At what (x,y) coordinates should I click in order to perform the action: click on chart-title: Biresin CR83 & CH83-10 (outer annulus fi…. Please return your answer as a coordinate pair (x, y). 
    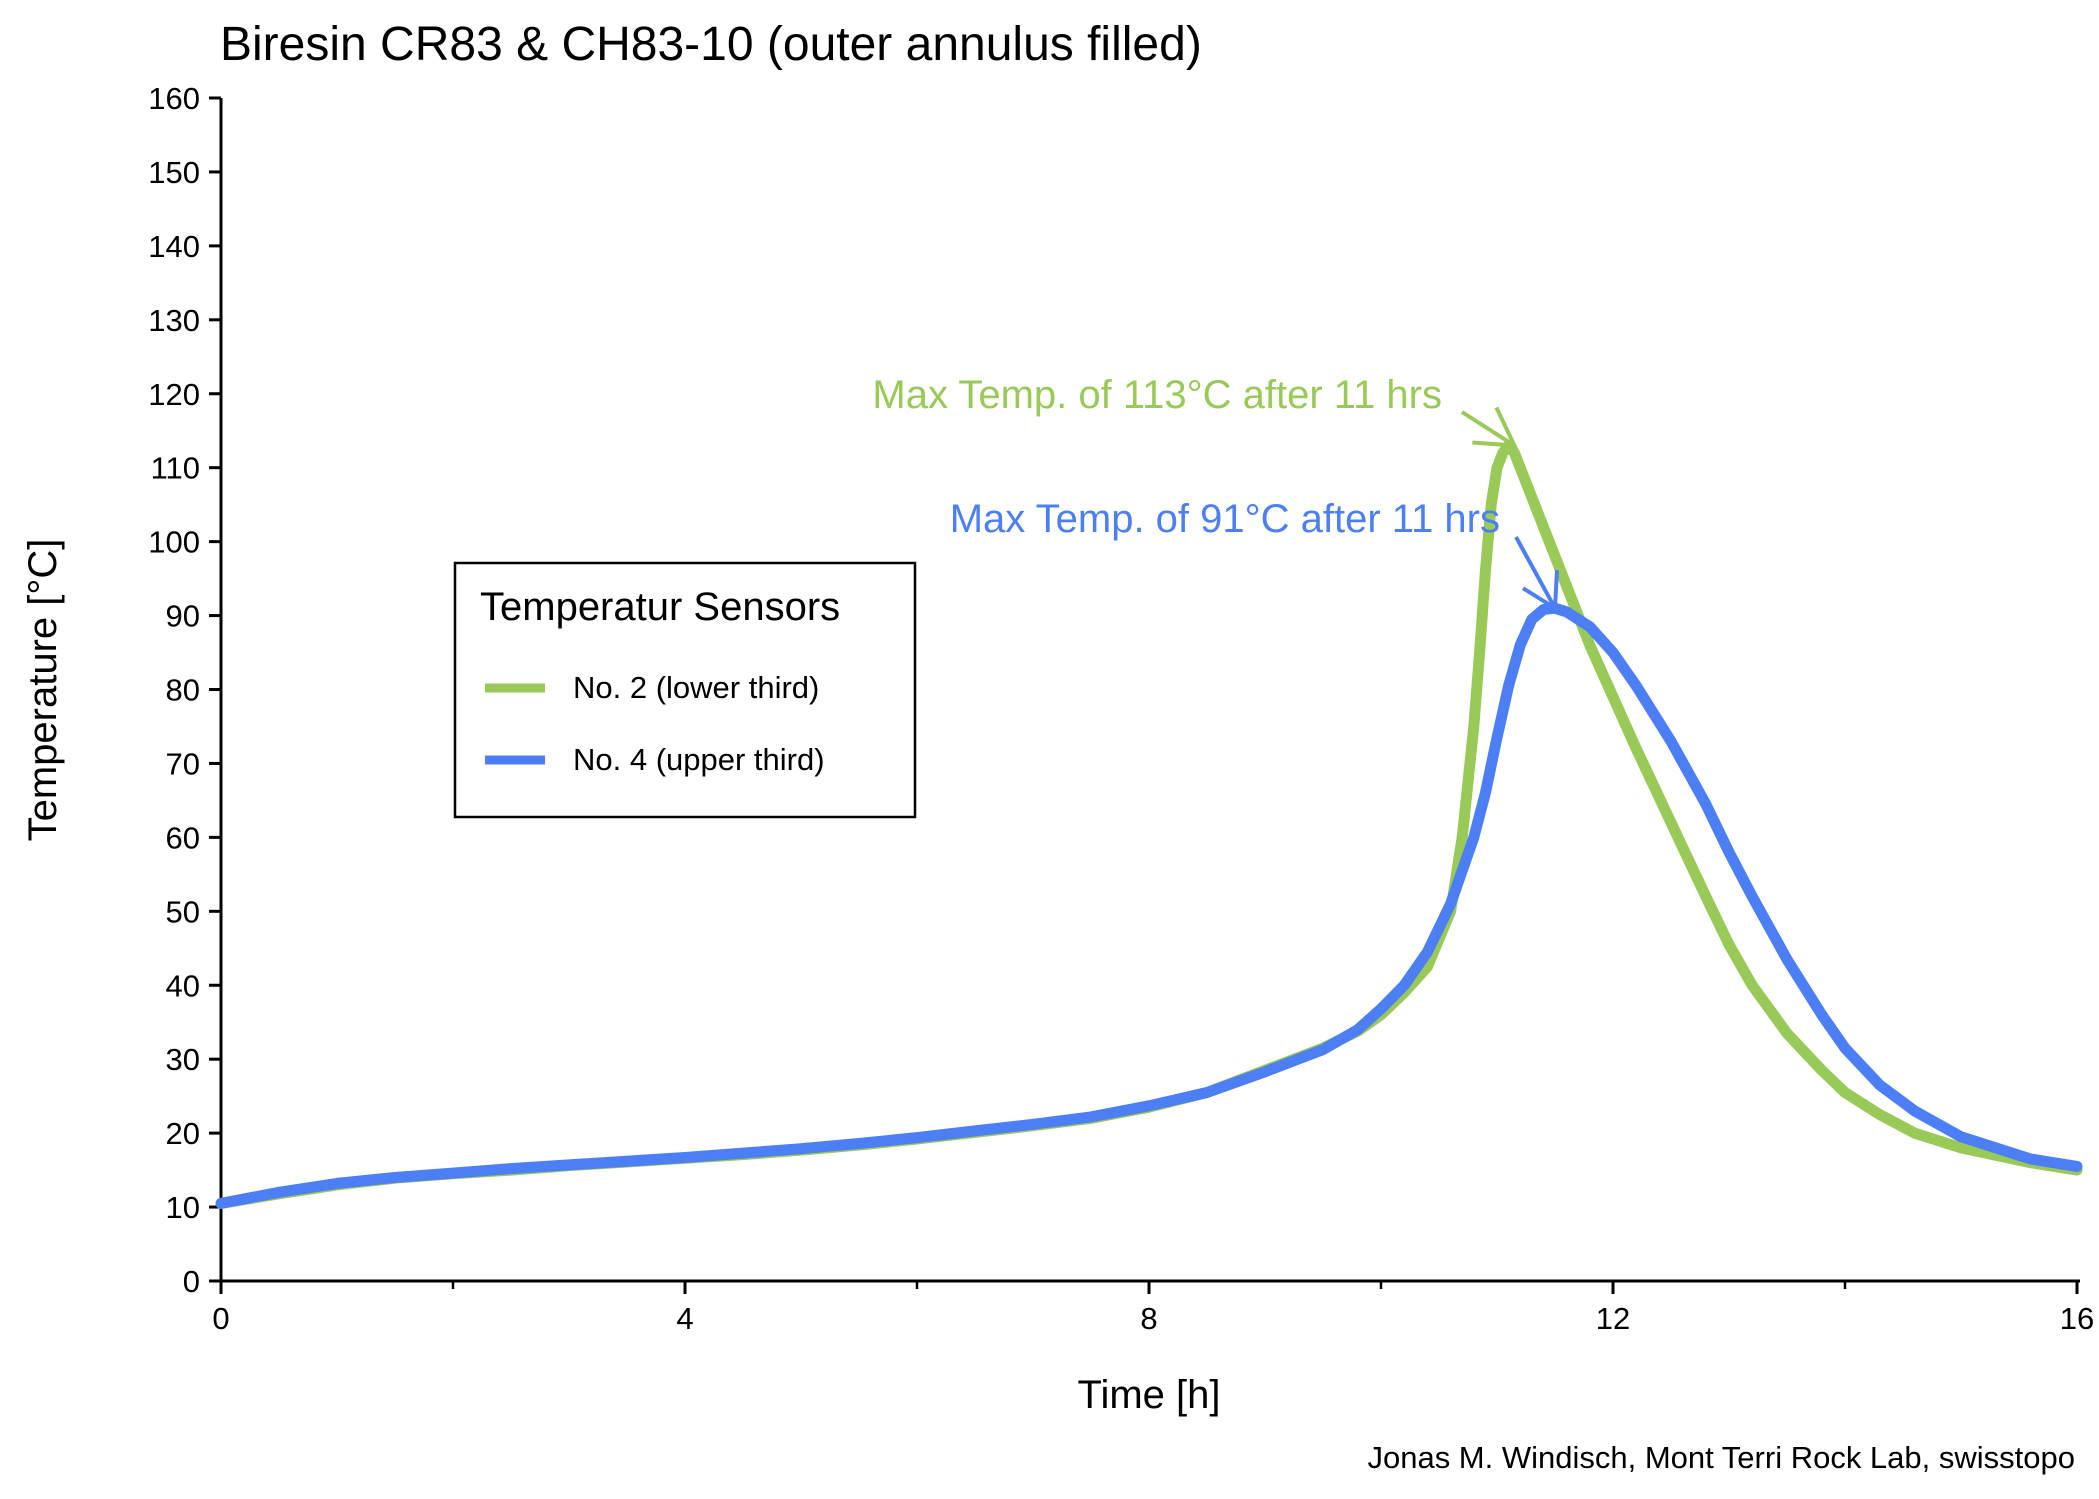
    Looking at the image, I should click on (711, 44).